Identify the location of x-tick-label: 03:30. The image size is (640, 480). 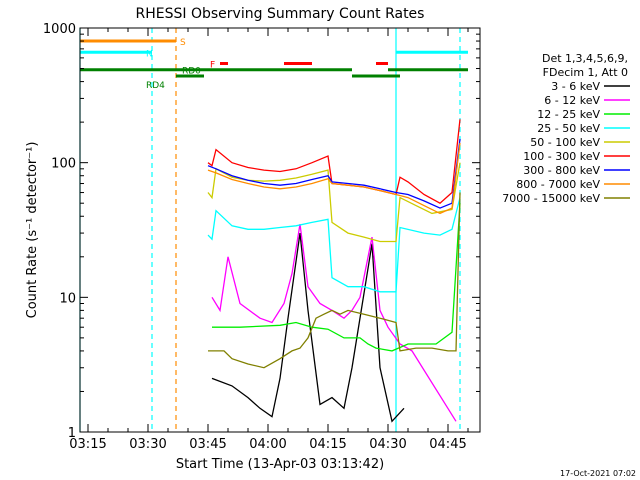
(147, 444).